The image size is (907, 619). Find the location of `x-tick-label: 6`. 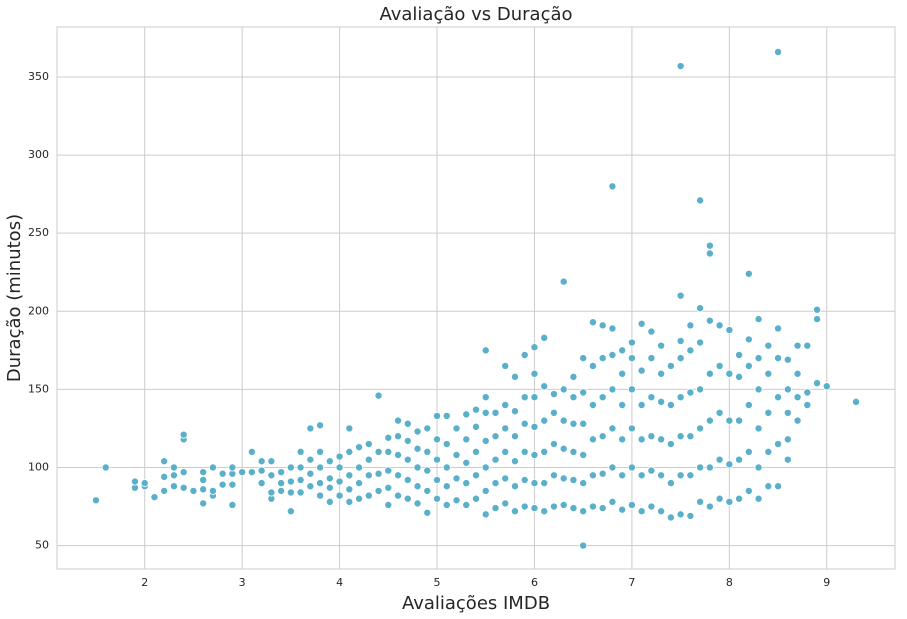

x-tick-label: 6 is located at coordinates (534, 582).